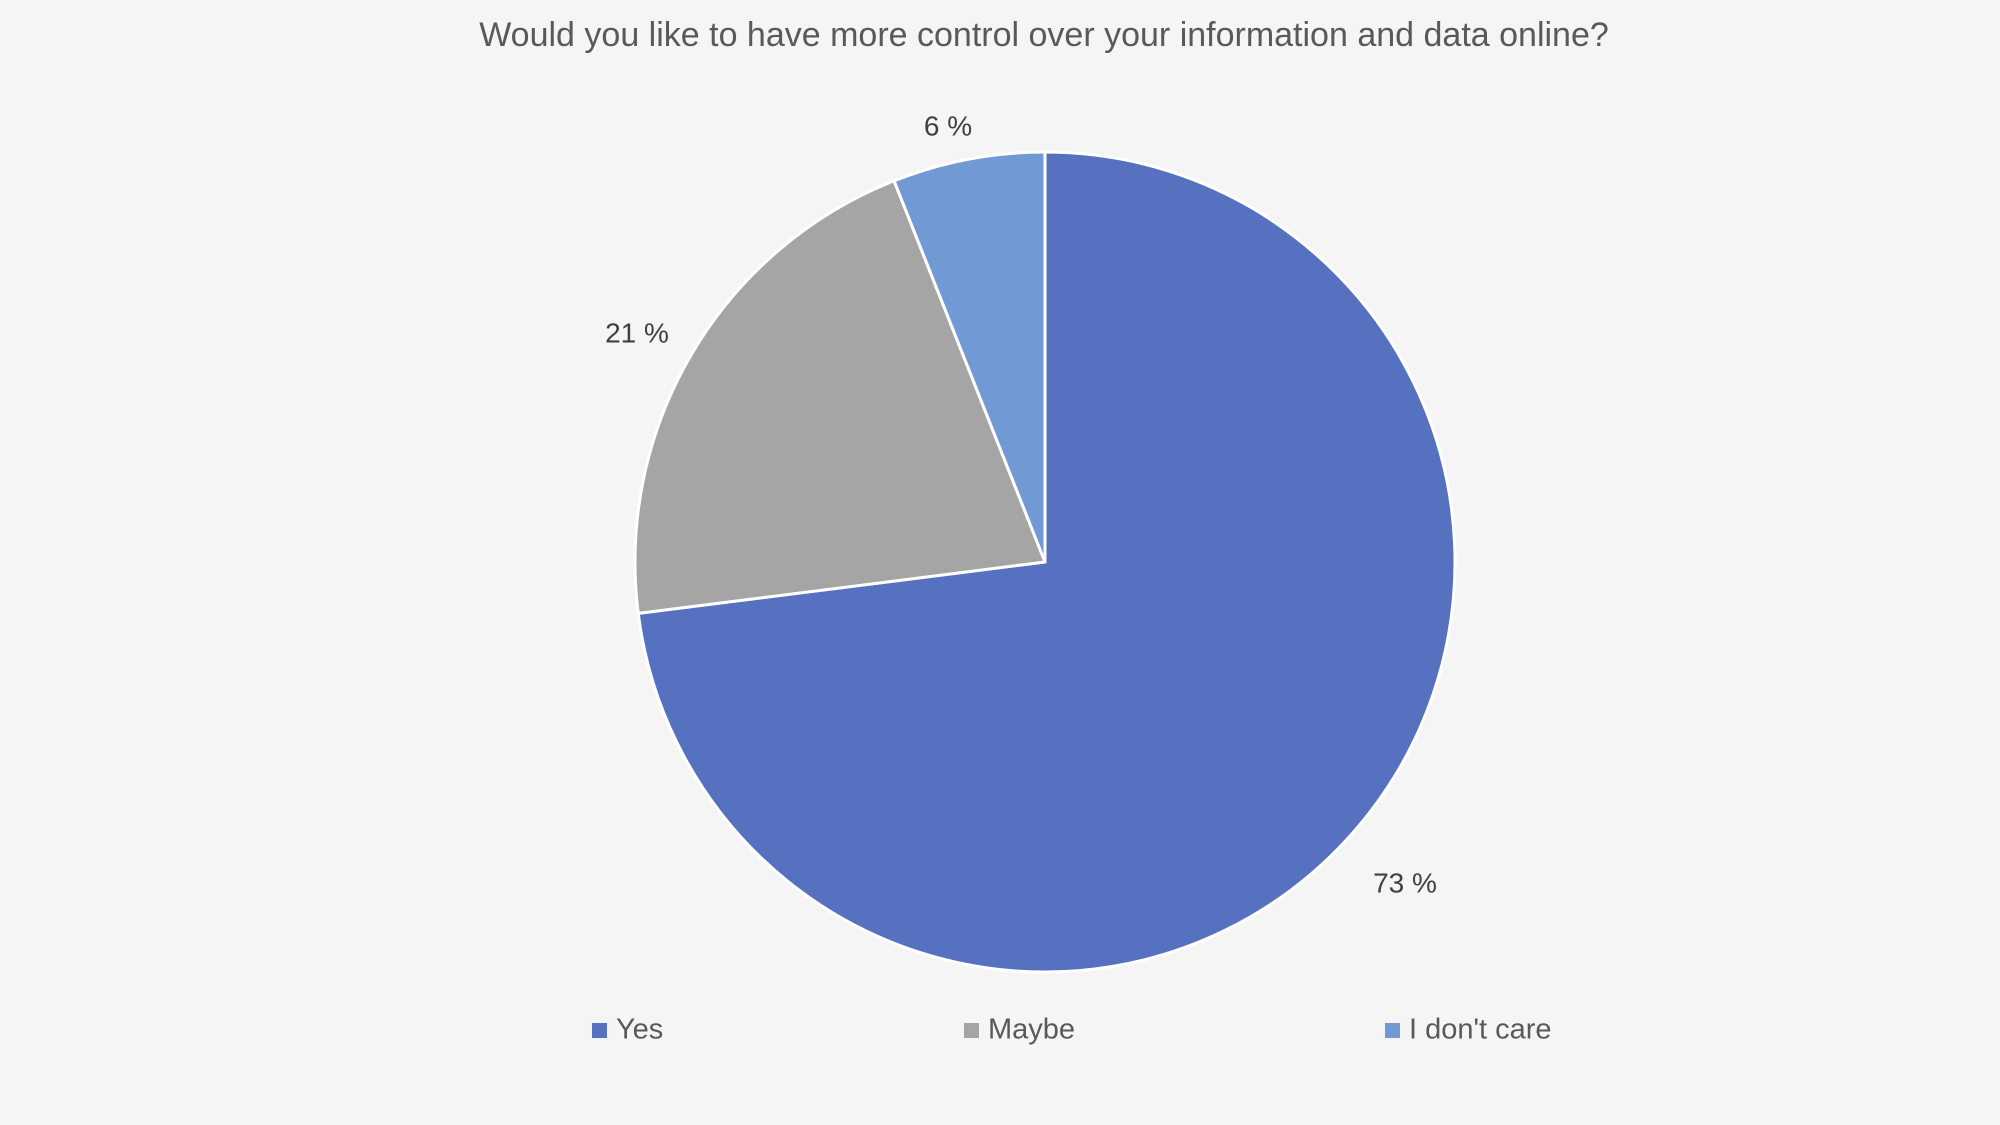 The width and height of the screenshot is (2000, 1125). I want to click on data-label-yes: 73 %, so click(1405, 882).